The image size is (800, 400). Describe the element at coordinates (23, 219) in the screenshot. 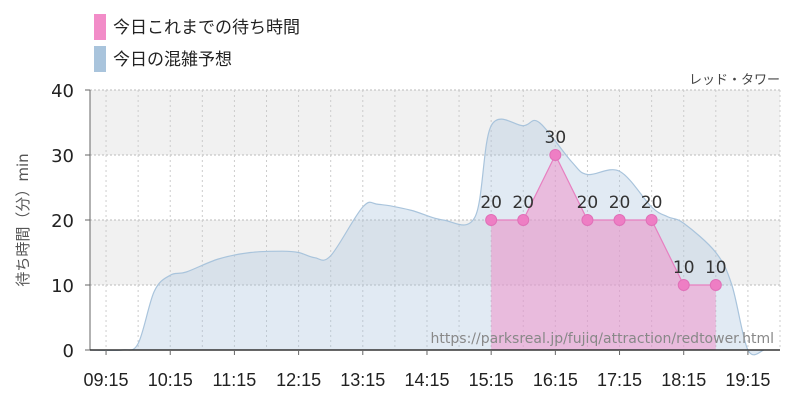

I see `y-axis-label: 待ち時間（分）min` at that location.